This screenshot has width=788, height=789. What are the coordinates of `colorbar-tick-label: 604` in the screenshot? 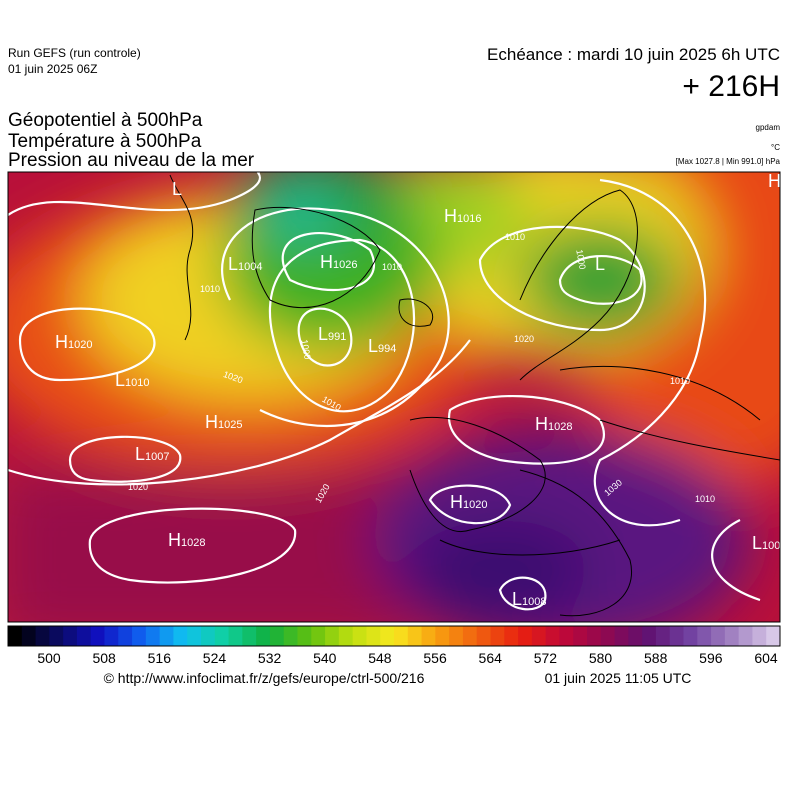 It's located at (766, 658).